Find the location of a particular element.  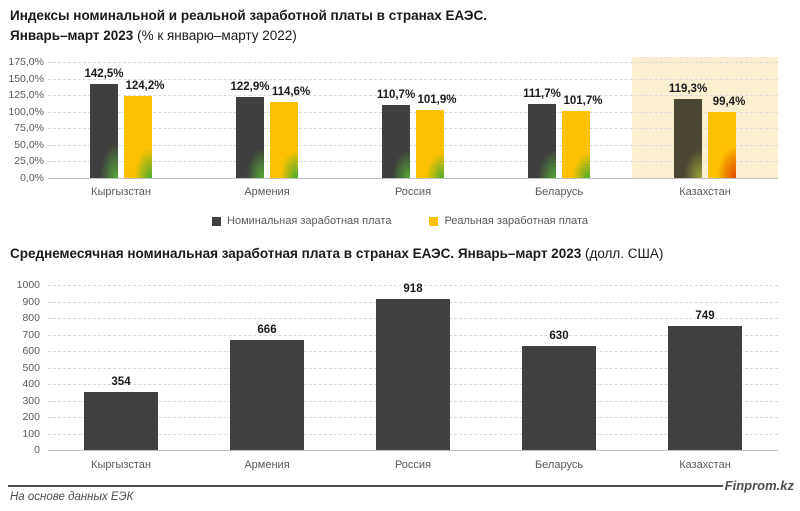

bar-value-label: 114,6% is located at coordinates (291, 92).